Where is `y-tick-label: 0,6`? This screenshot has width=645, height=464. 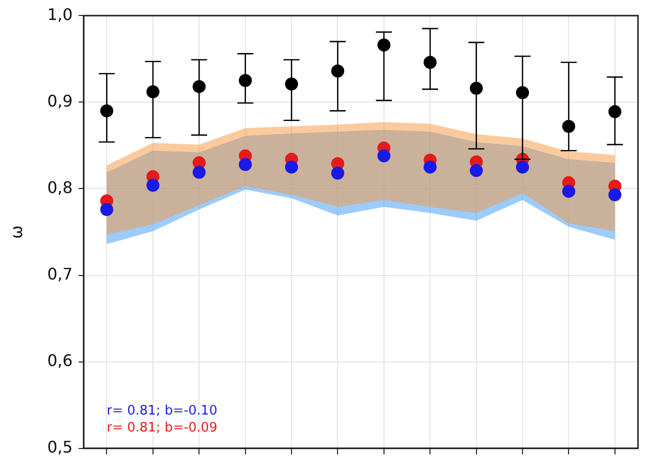
y-tick-label: 0,6 is located at coordinates (60, 360).